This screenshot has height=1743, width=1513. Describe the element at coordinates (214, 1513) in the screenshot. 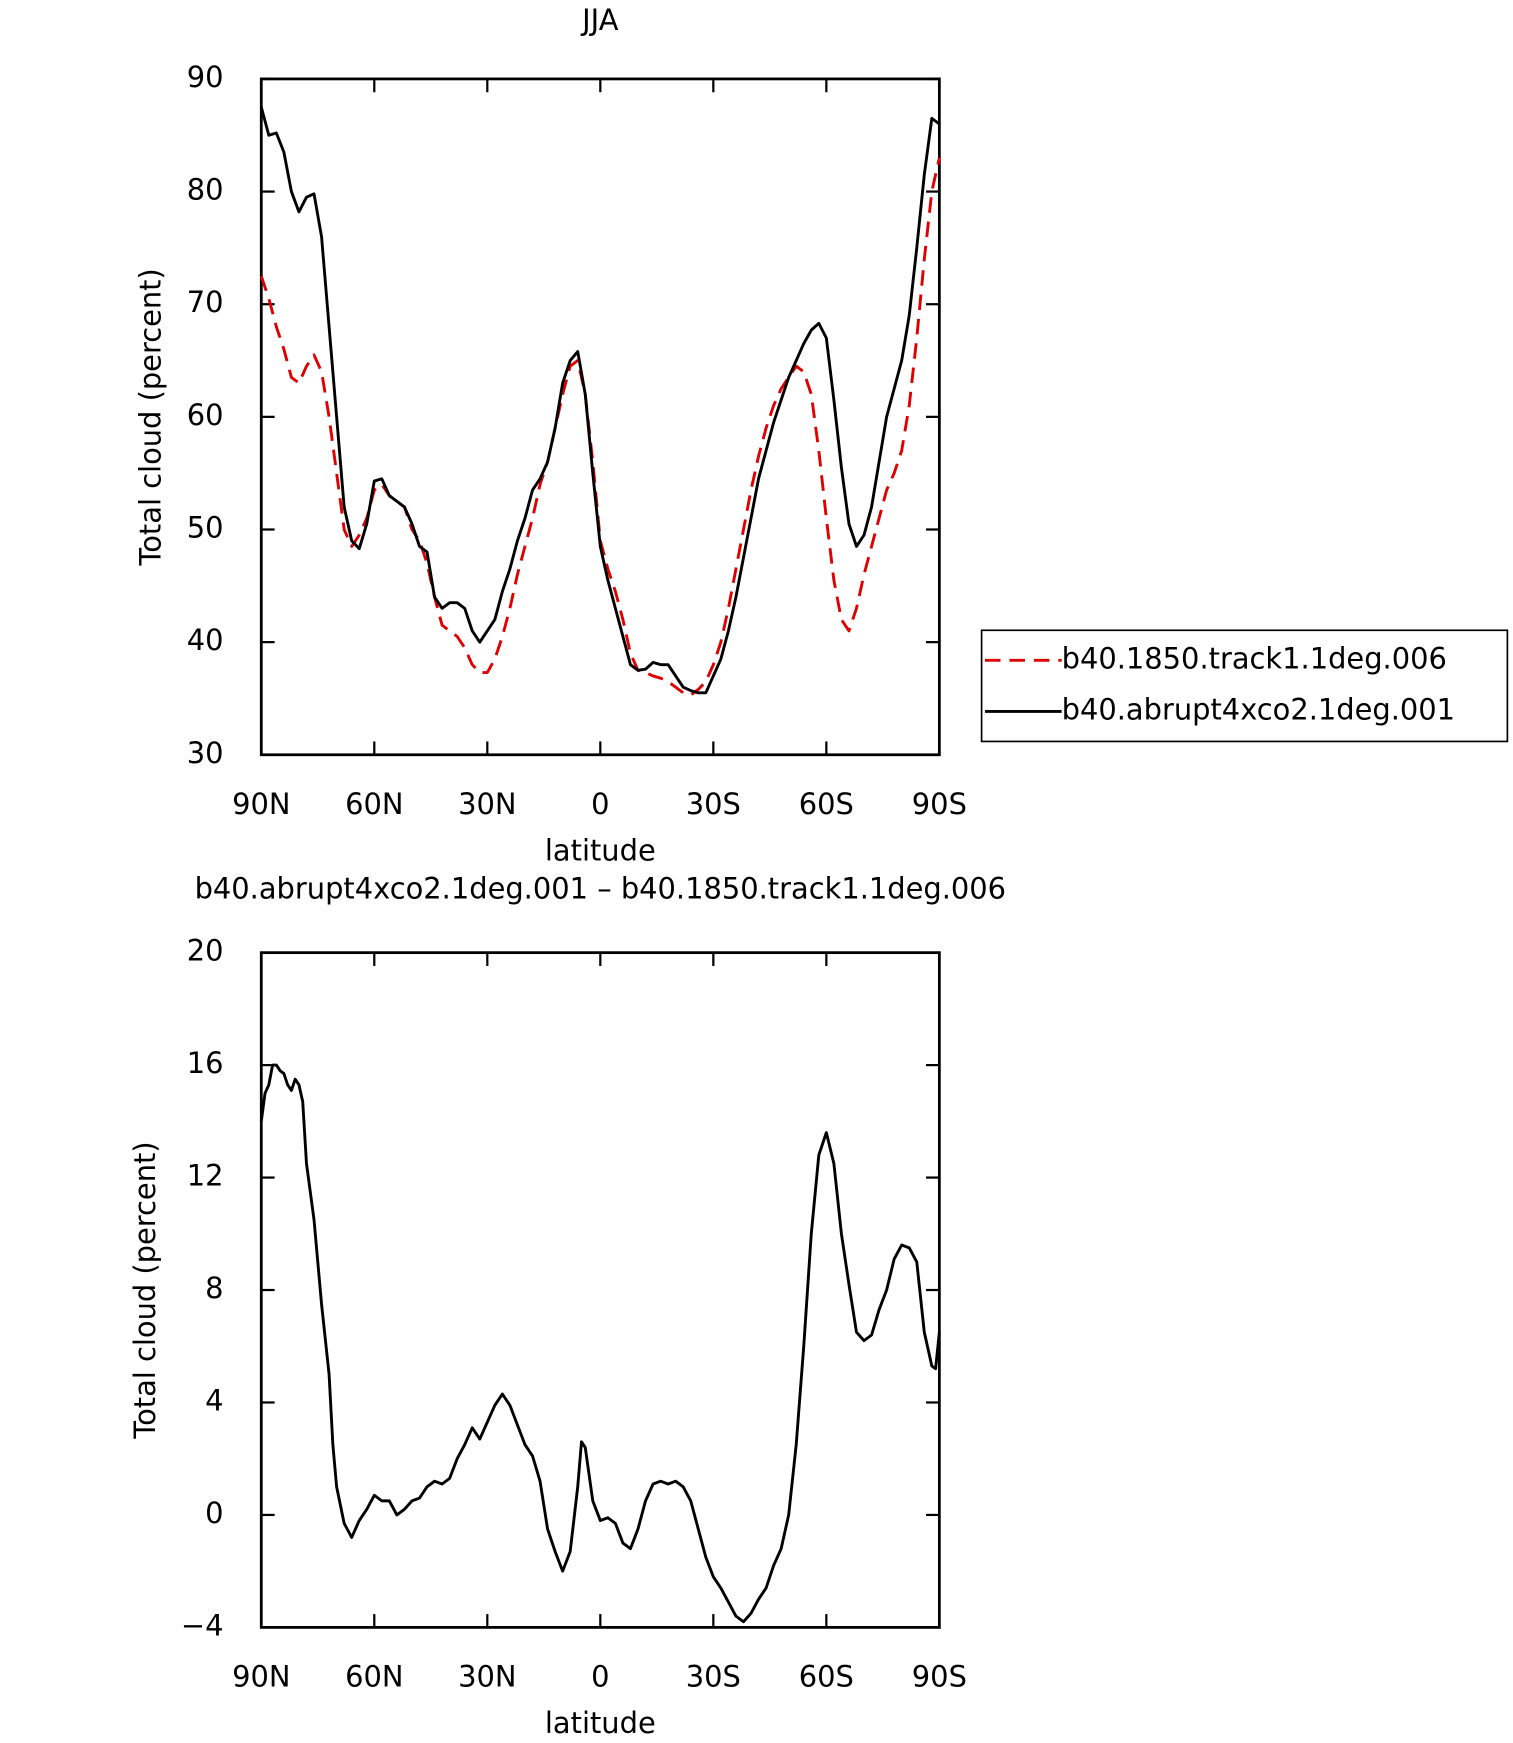

I see `y-tick-label: 0` at that location.